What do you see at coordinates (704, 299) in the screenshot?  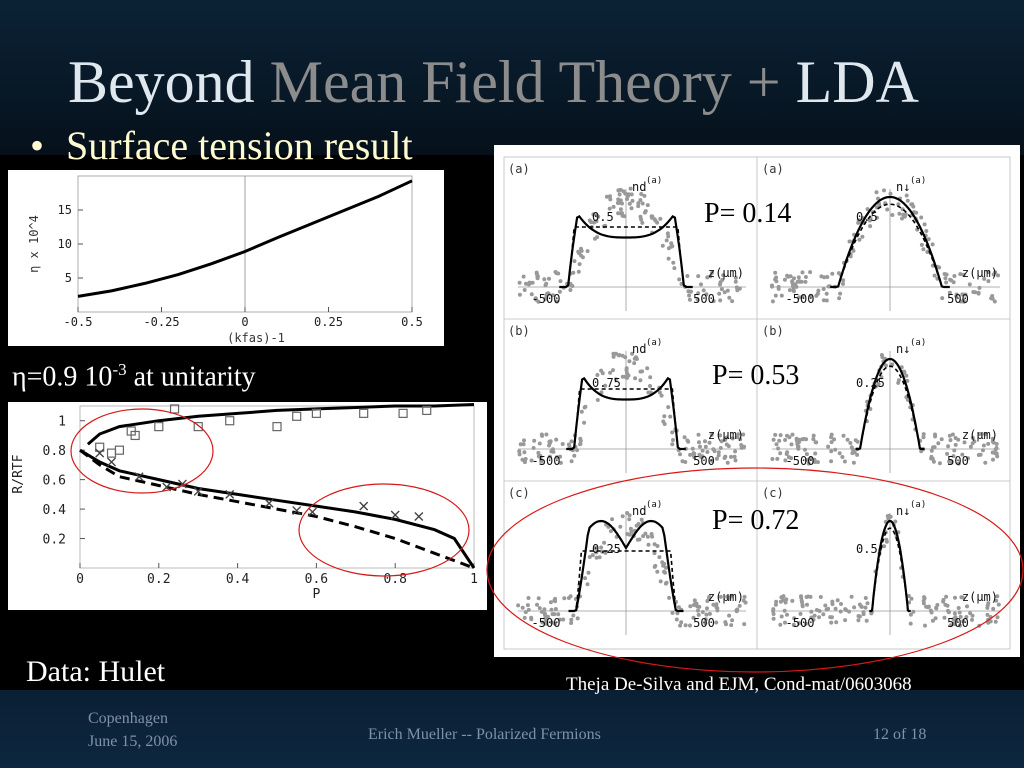 I see `panel-x-tick-pos: 500` at bounding box center [704, 299].